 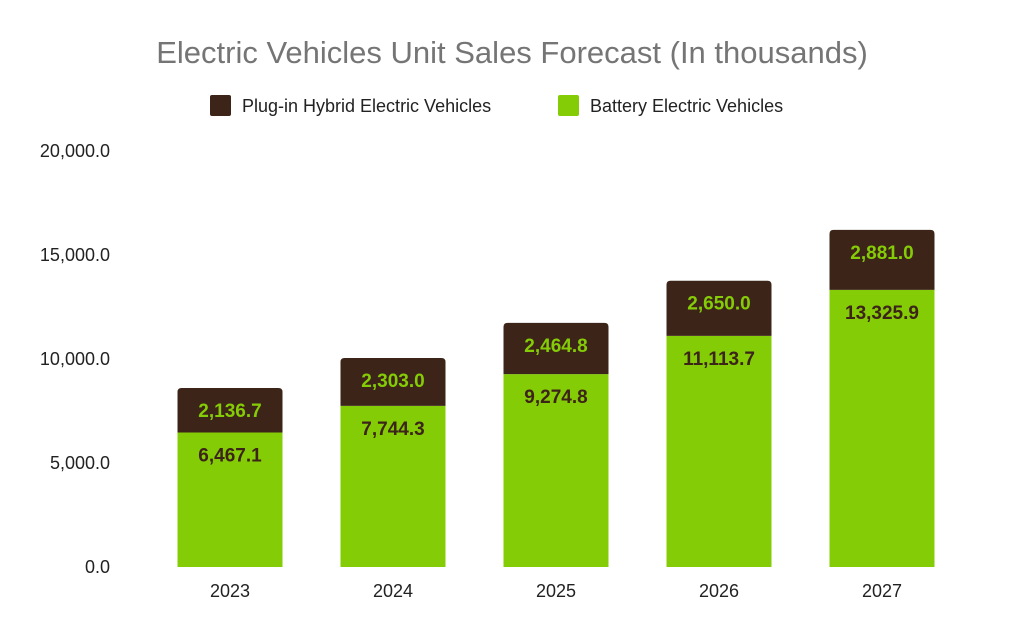 I want to click on data-label: 2,136.7, so click(x=229, y=411).